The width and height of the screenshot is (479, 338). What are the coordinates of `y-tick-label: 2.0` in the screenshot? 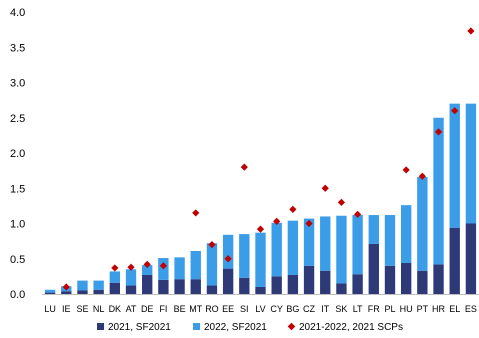 It's located at (17, 154).